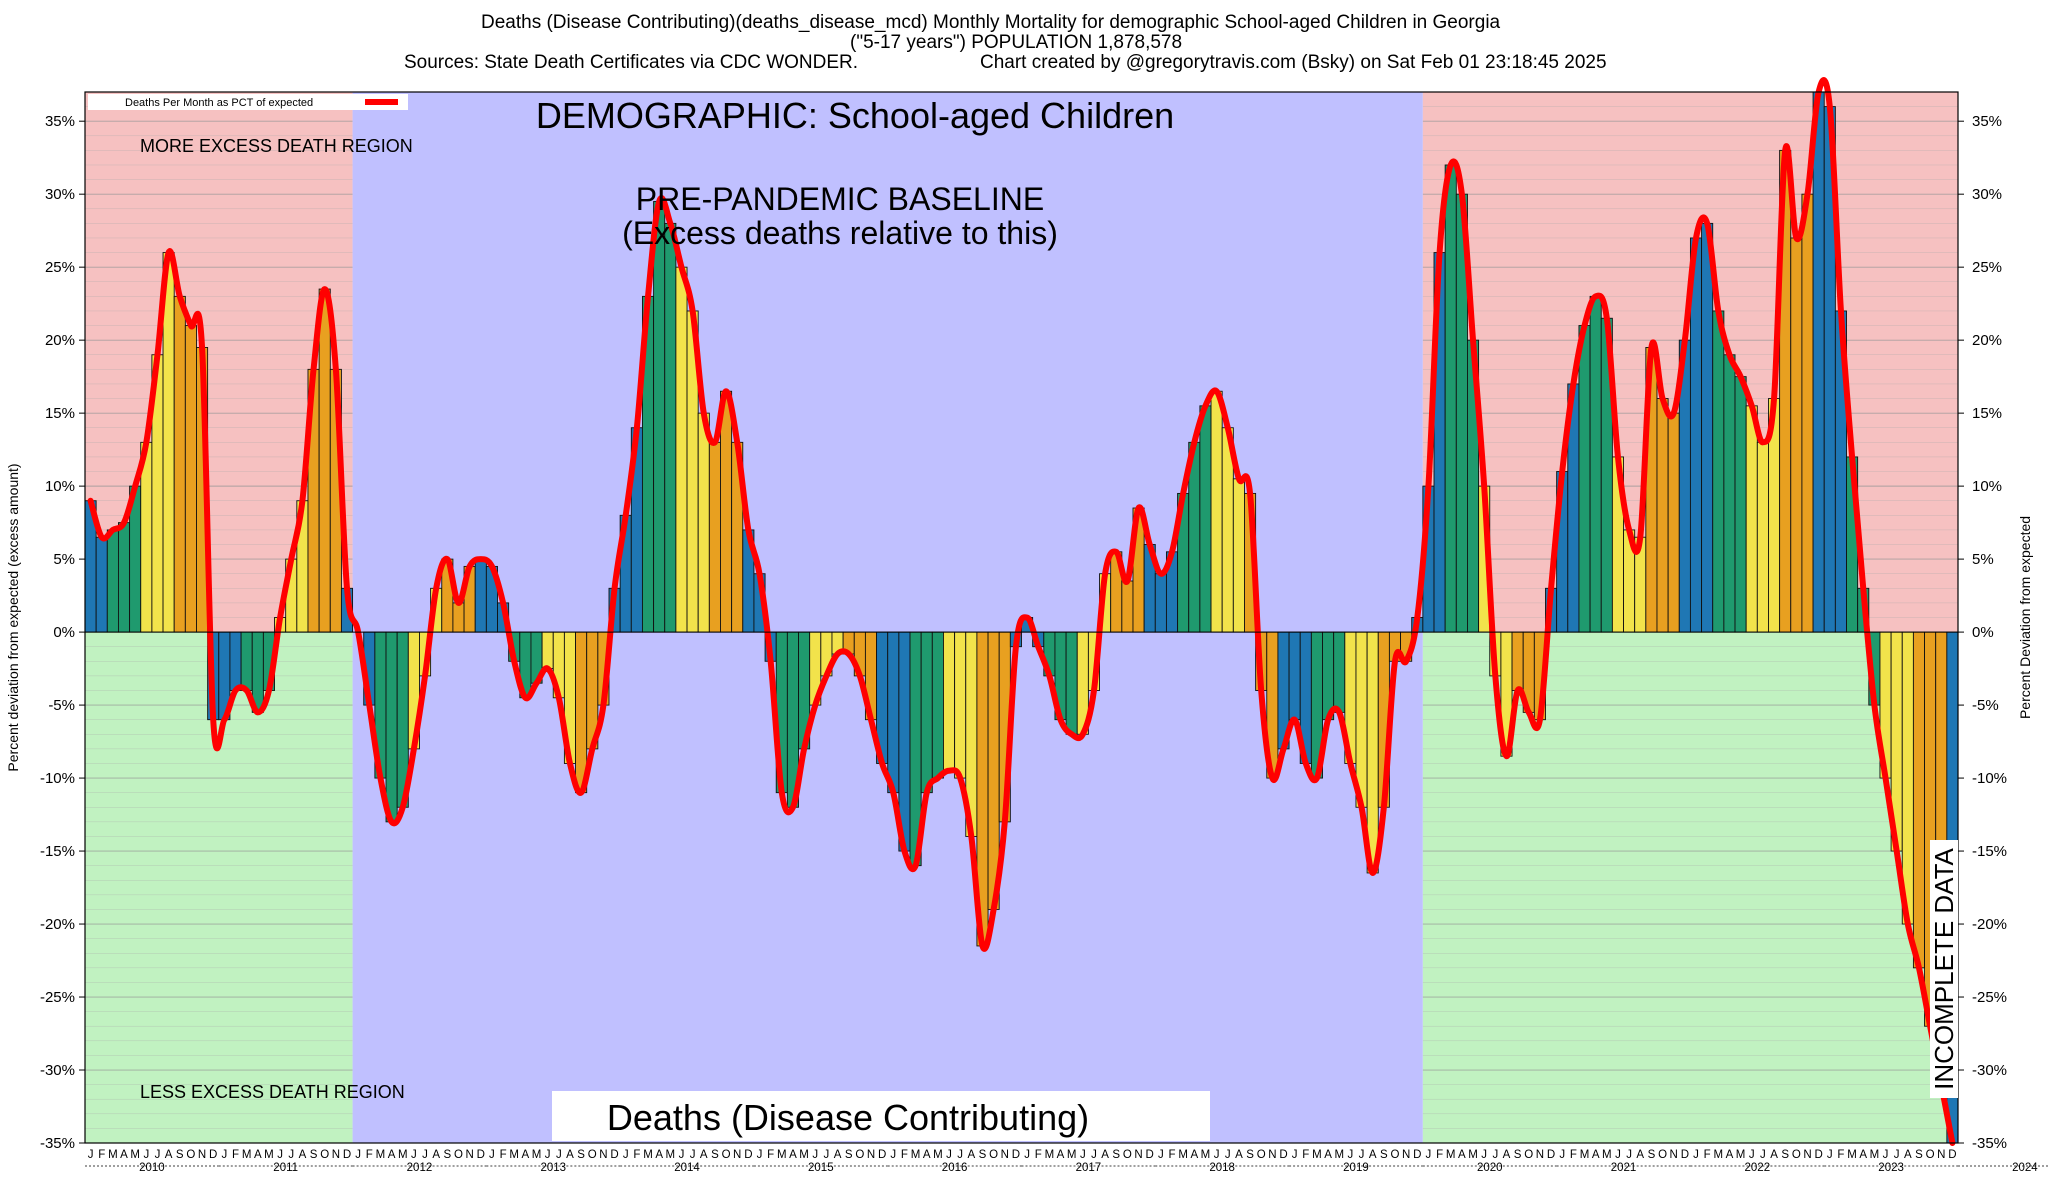  Describe the element at coordinates (1987, 413) in the screenshot. I see `y-tick-label-right: 15%` at that location.